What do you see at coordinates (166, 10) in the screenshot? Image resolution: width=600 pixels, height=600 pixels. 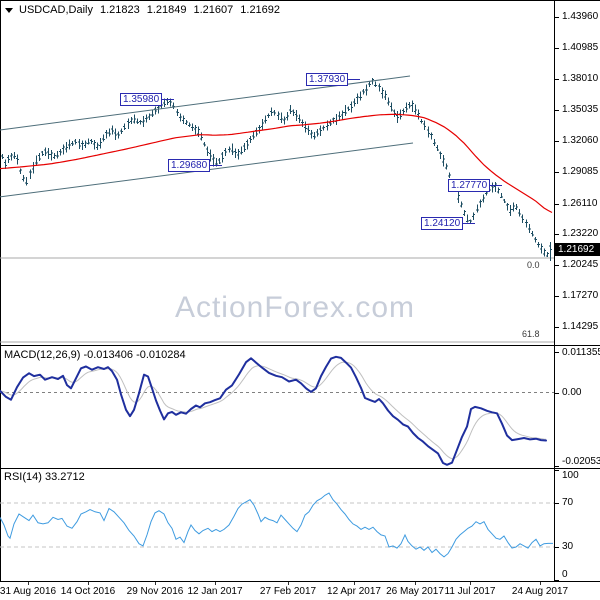 I see `price-high: 1.21849` at bounding box center [166, 10].